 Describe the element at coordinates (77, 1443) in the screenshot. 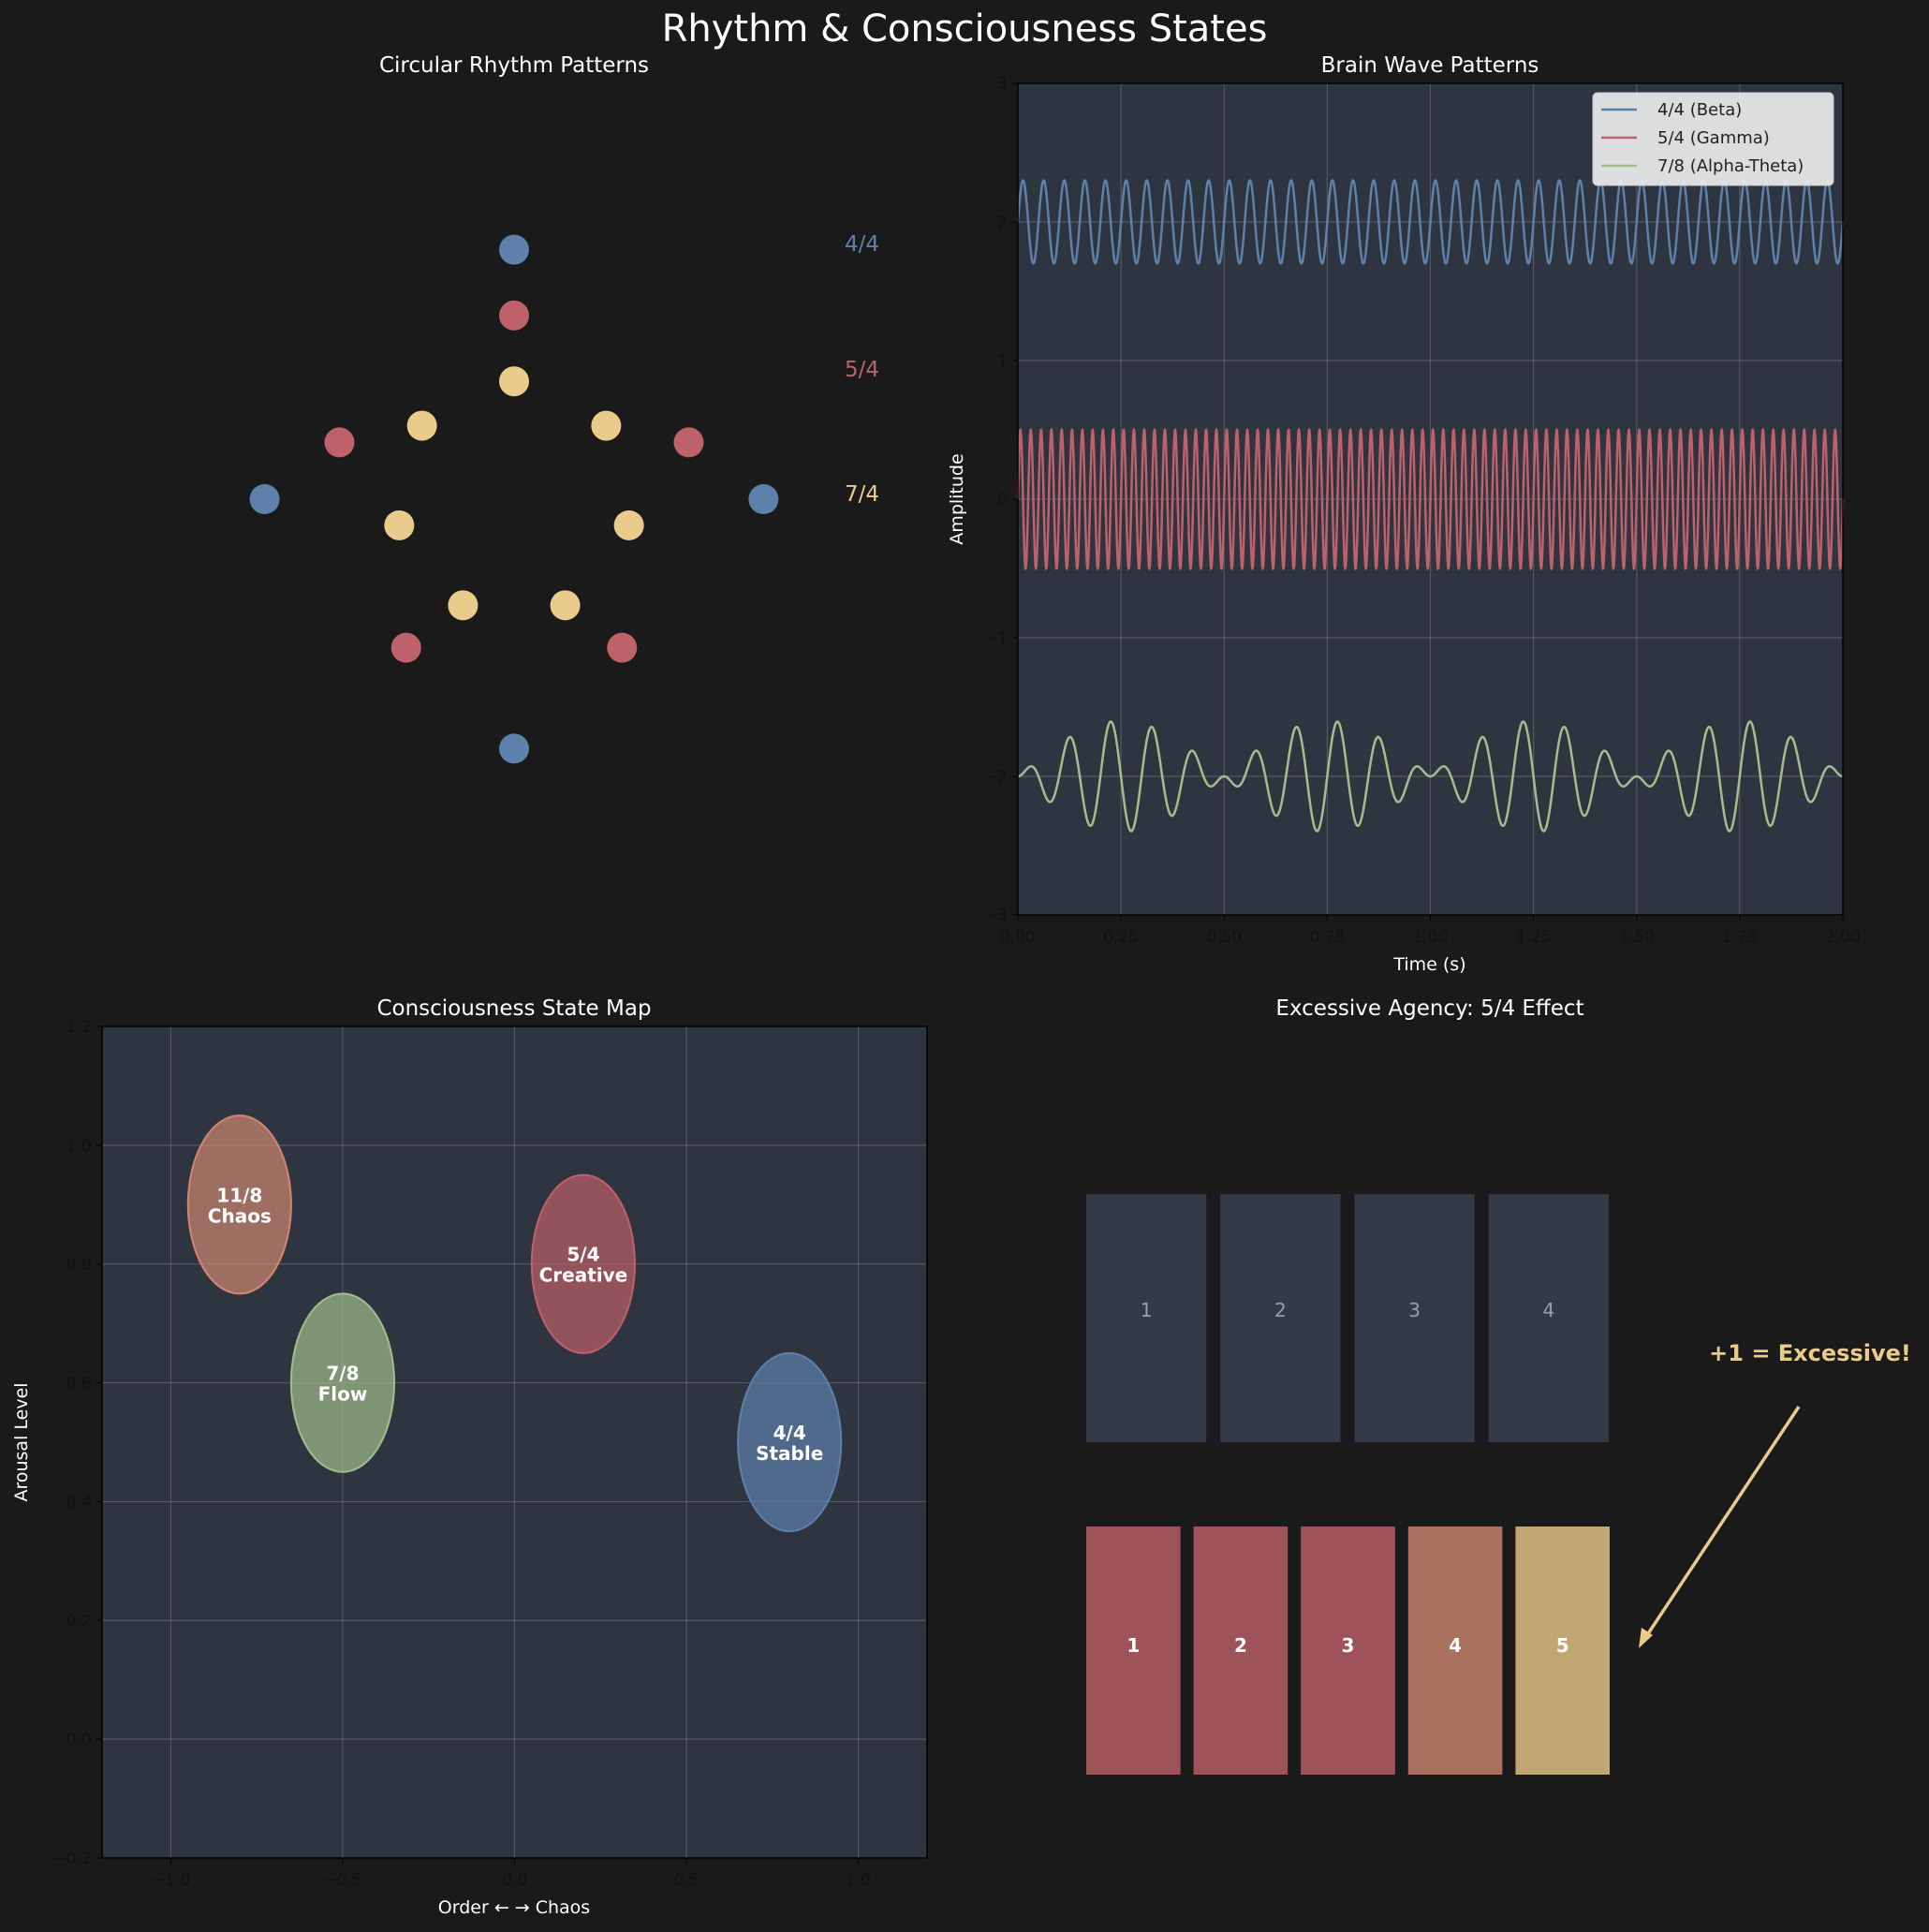

I see `state-map-y-ticks: −0.2 0.0 0.2 0.4 0.6 0.8 1.0 1.2` at that location.